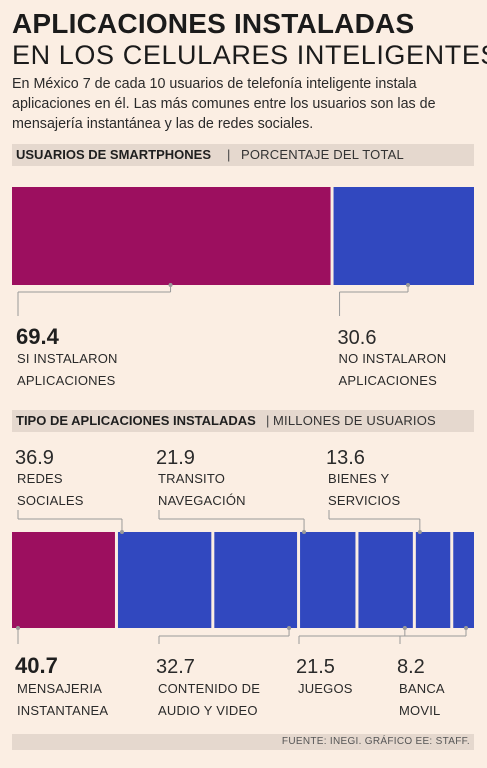  Describe the element at coordinates (208, 710) in the screenshot. I see `category-label: AUDIO Y VIDEO` at that location.